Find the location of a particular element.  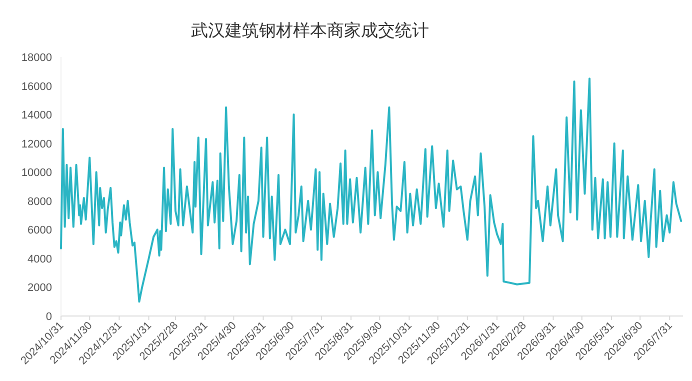

y-tick-label: 0 is located at coordinates (49, 317).